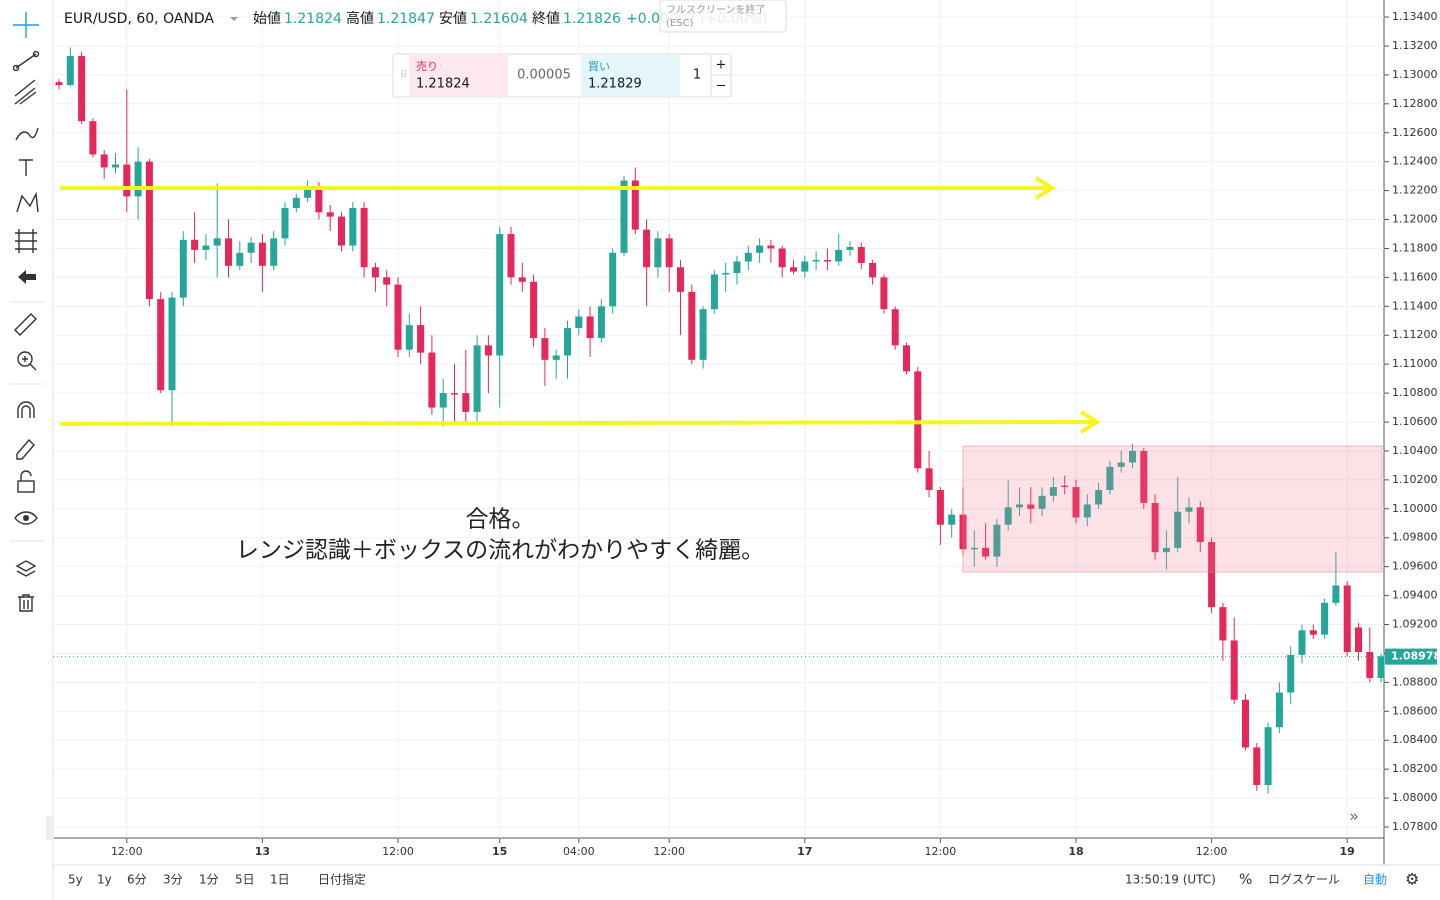 The image size is (1440, 900). I want to click on percent-toggle: %, so click(1245, 880).